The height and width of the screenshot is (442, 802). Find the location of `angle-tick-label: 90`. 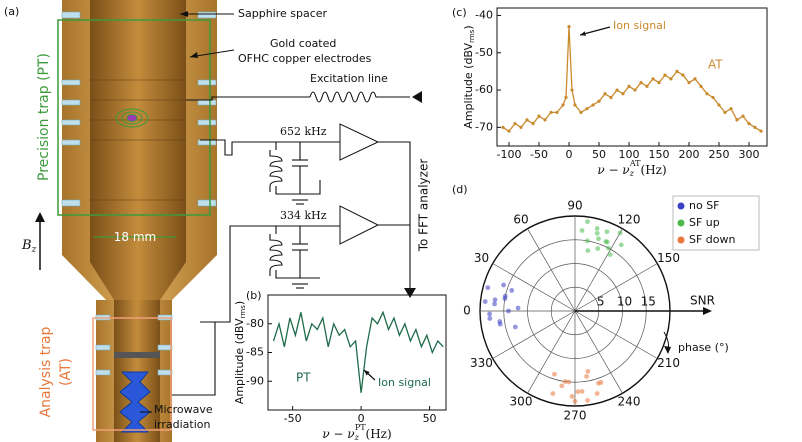

angle-tick-label: 90 is located at coordinates (574, 206).